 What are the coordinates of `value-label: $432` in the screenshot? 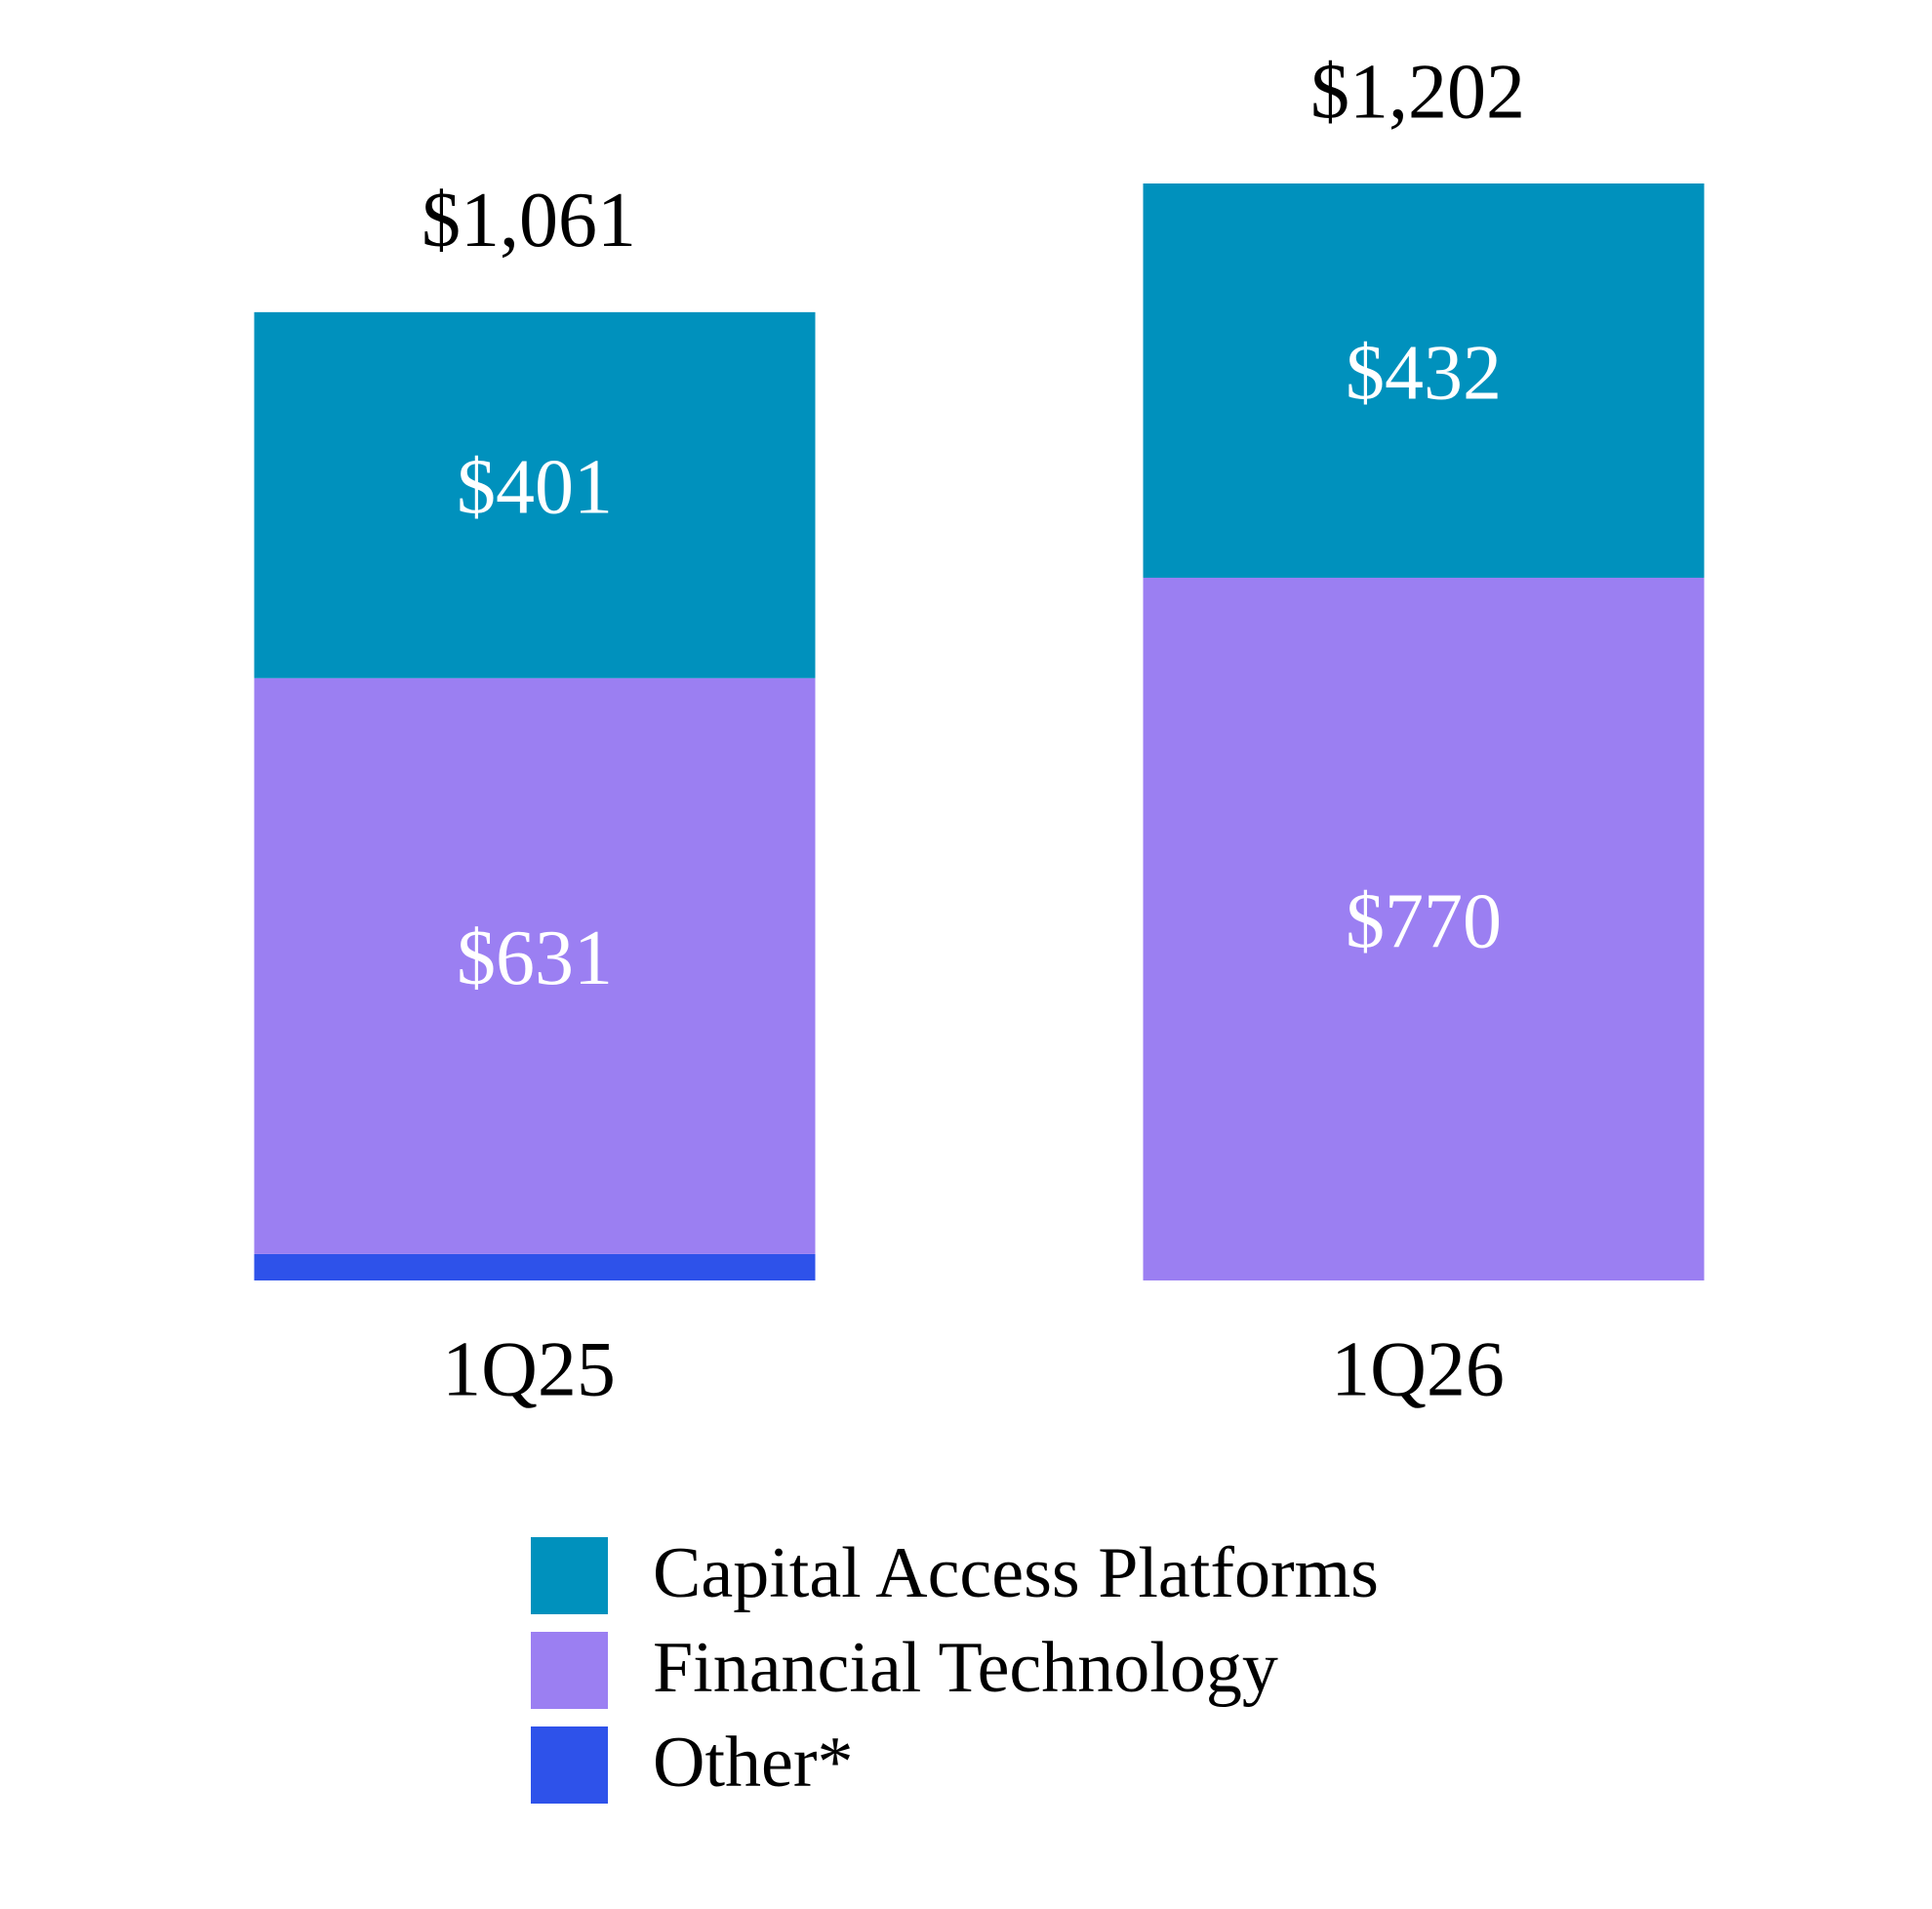 It's located at (1424, 373).